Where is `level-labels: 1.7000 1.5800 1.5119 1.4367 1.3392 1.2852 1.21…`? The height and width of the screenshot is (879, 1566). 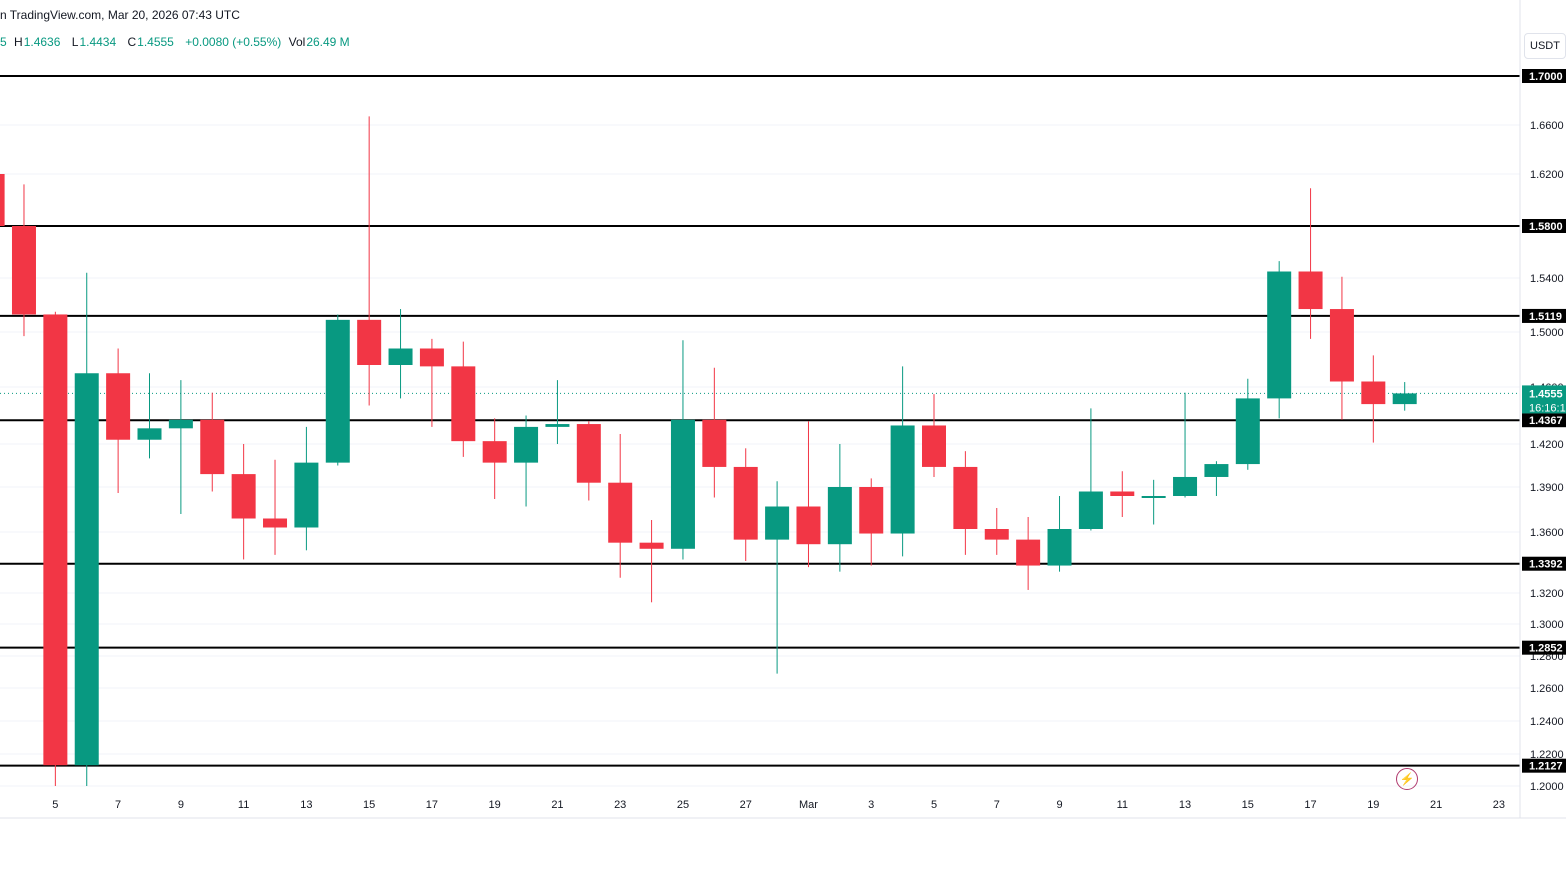
level-labels: 1.7000 1.5800 1.5119 1.4367 1.3392 1.2852 1.21… is located at coordinates (1544, 421).